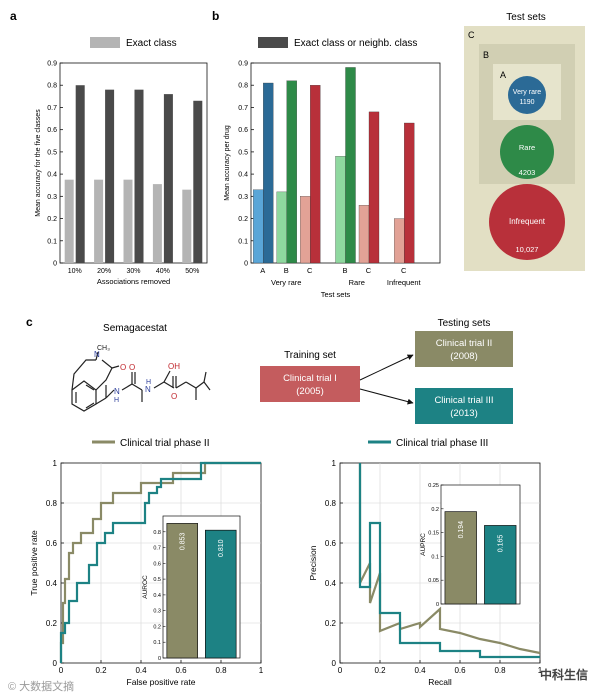  I want to click on axis-label-y: True positive rate, so click(34, 563).